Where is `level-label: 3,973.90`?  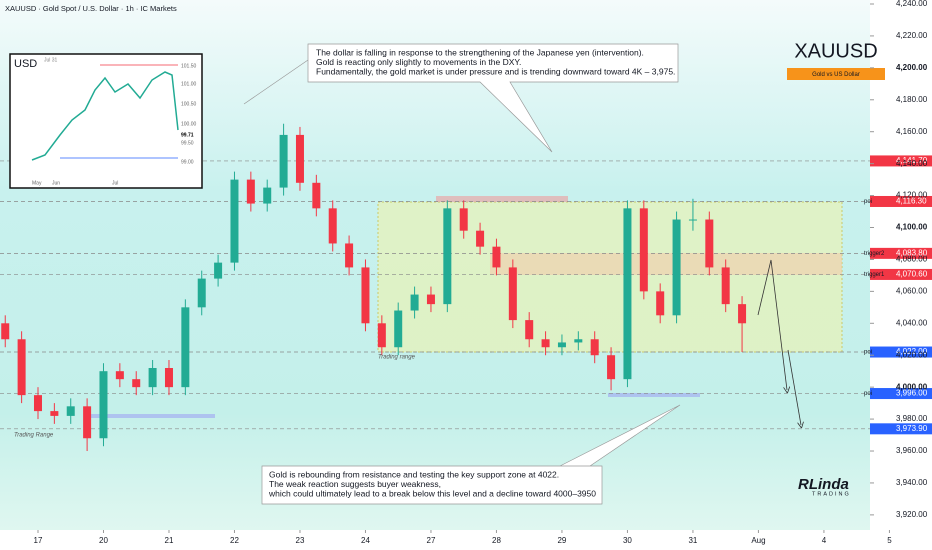 level-label: 3,973.90 is located at coordinates (912, 428).